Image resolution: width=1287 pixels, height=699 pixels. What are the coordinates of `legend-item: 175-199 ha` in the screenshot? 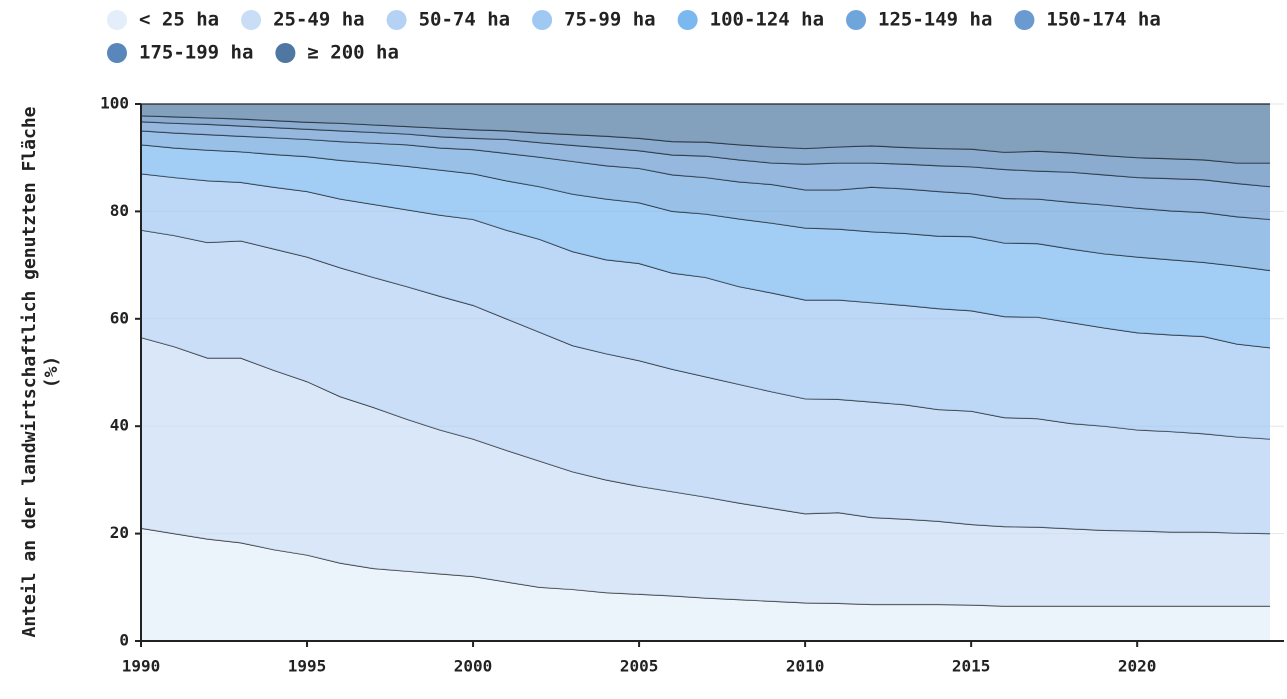 It's located at (180, 53).